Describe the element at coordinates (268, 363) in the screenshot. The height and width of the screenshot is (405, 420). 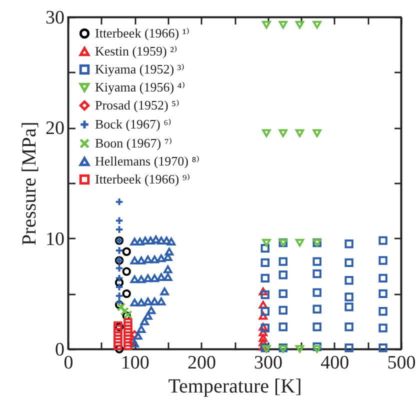
I see `x-tick-label: 300` at that location.